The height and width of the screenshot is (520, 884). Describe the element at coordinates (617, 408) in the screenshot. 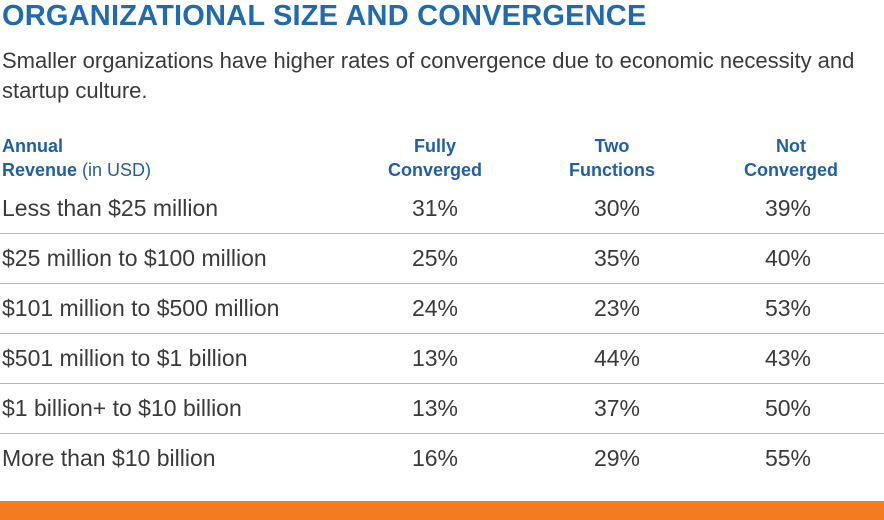

I see `cell-two-functions: 37%` at that location.